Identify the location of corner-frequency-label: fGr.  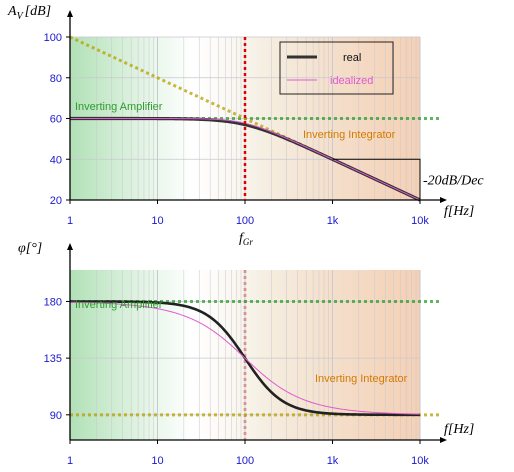
(246, 239).